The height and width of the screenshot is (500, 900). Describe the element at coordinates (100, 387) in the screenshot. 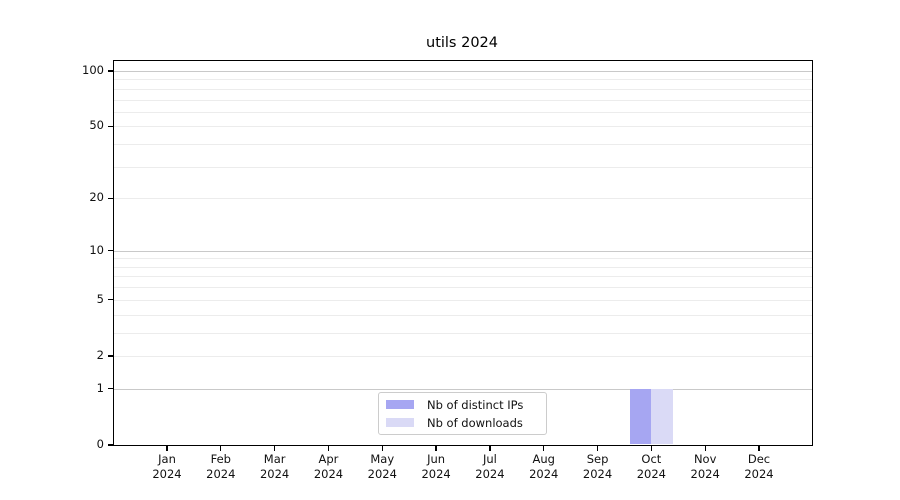

I see `y-axis-tick-label: 1` at that location.